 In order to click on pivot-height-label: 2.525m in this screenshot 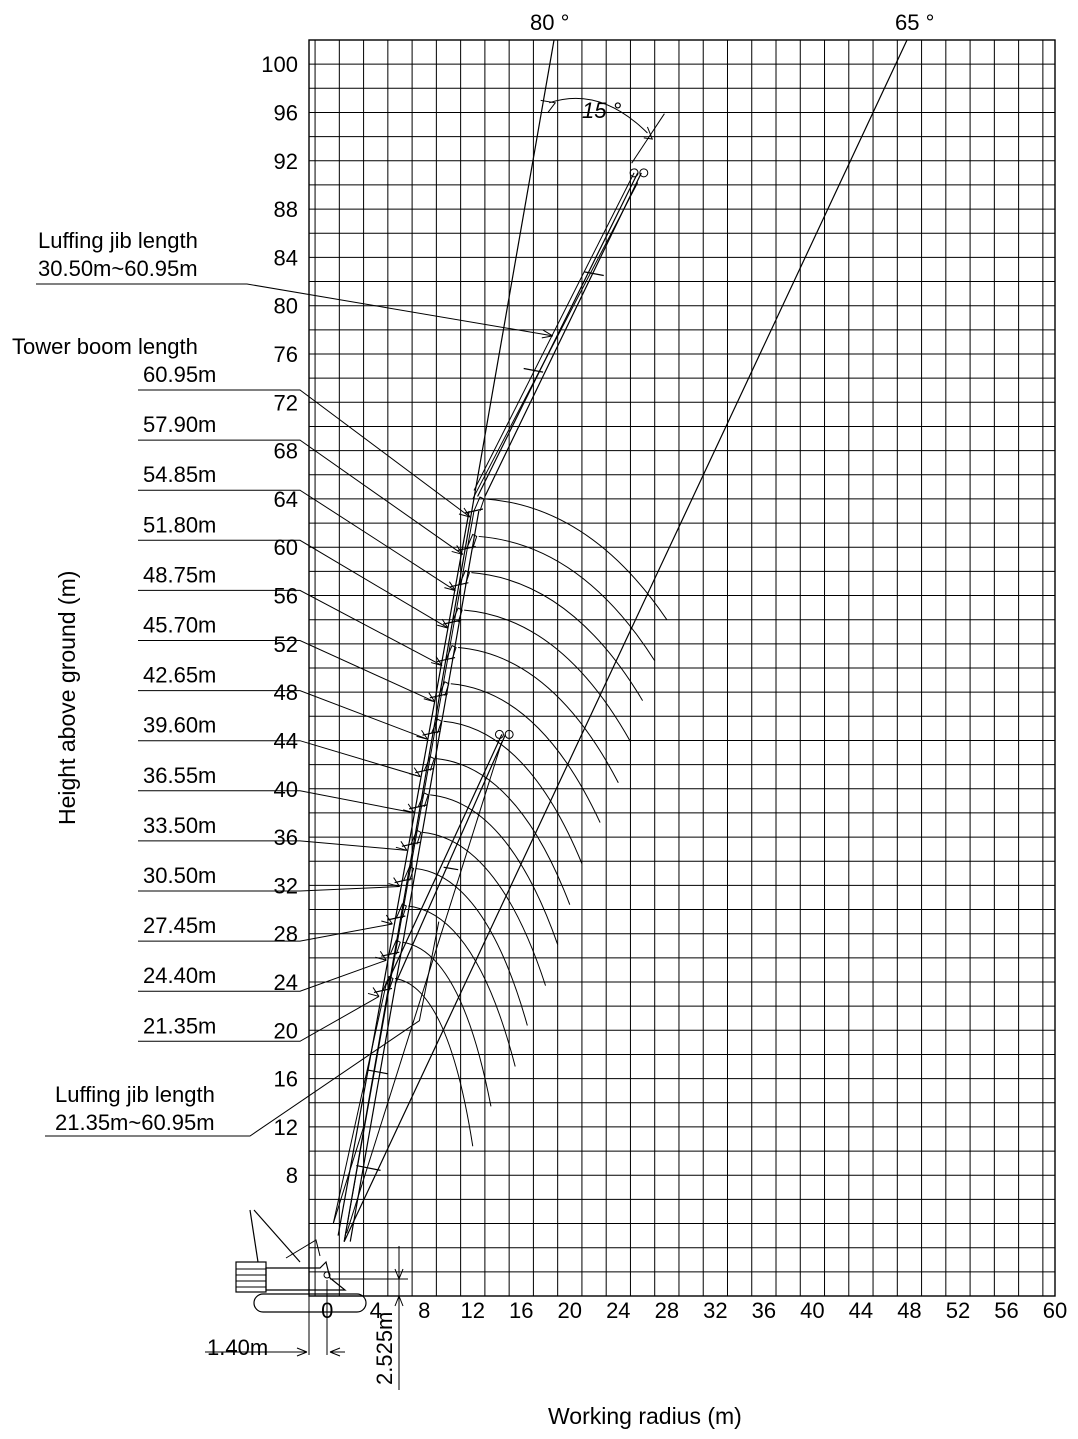, I will do `click(384, 1348)`.